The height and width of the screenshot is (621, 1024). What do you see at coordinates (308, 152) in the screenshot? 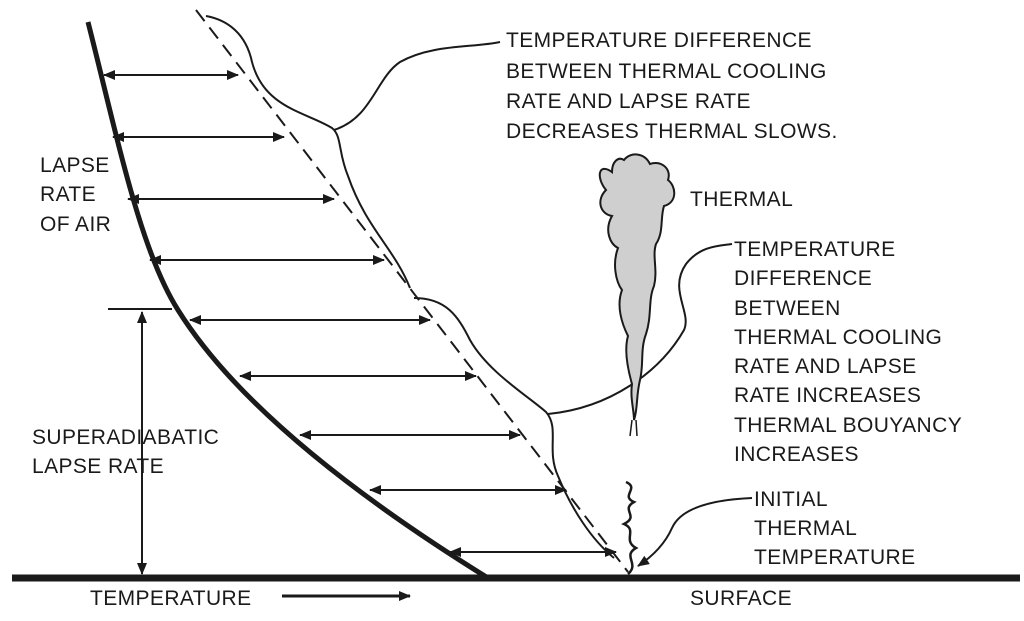
I see `upper-brace` at bounding box center [308, 152].